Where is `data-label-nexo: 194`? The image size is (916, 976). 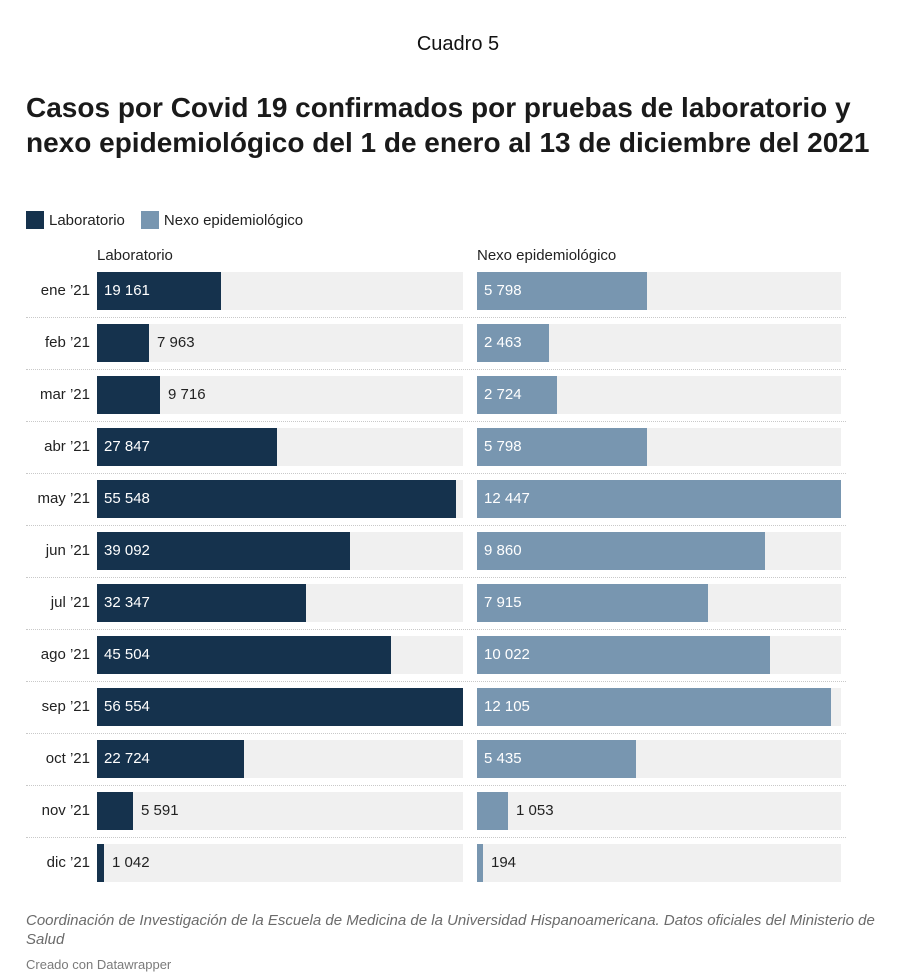 data-label-nexo: 194 is located at coordinates (504, 862).